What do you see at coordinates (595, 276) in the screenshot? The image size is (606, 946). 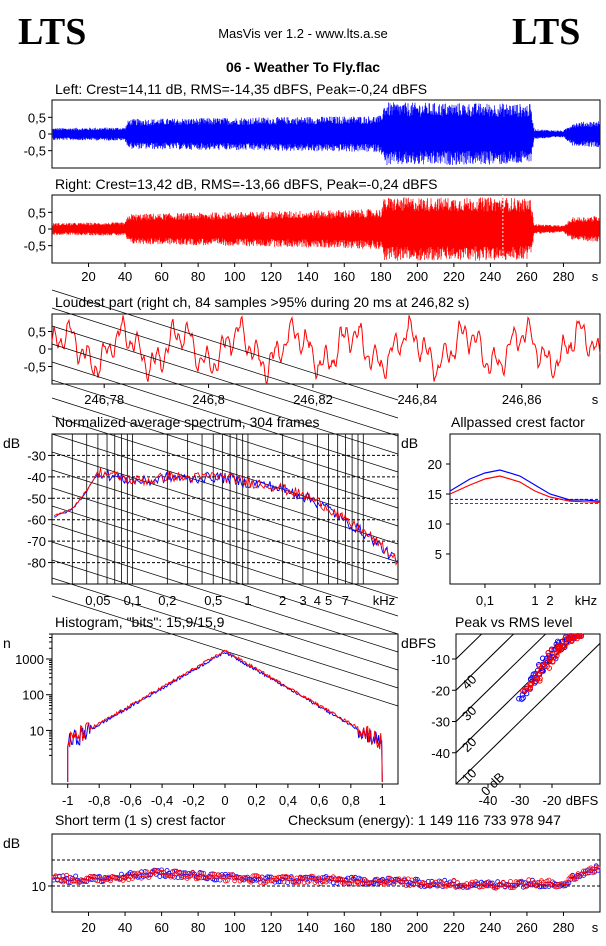 I see `right-xunit: s` at bounding box center [595, 276].